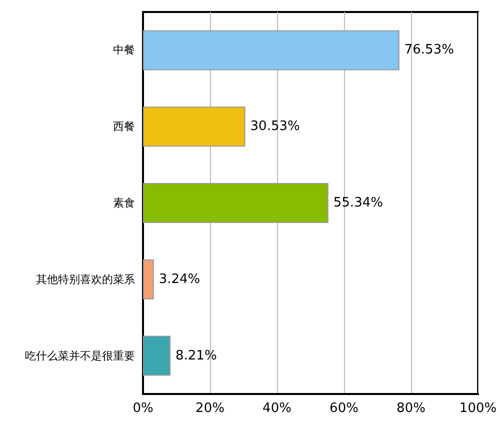  What do you see at coordinates (358, 203) in the screenshot?
I see `data-label: 55.34%` at bounding box center [358, 203].